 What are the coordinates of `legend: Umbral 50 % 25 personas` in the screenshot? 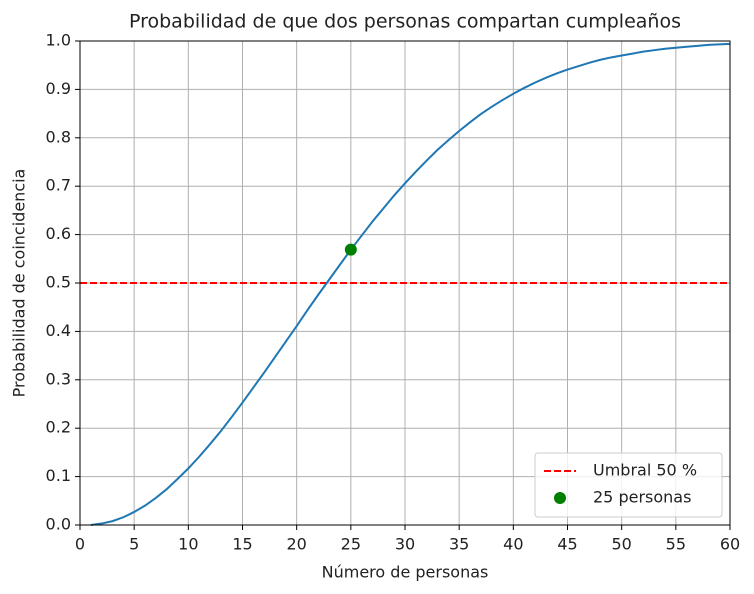 It's located at (628, 485).